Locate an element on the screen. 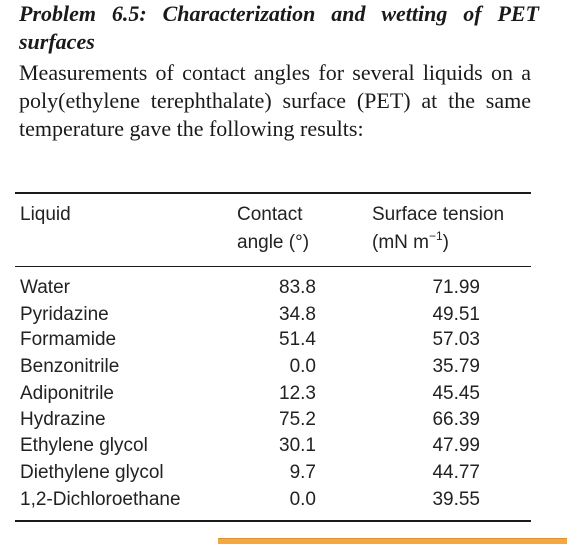  header-liquid: Liquid is located at coordinates (45, 214).